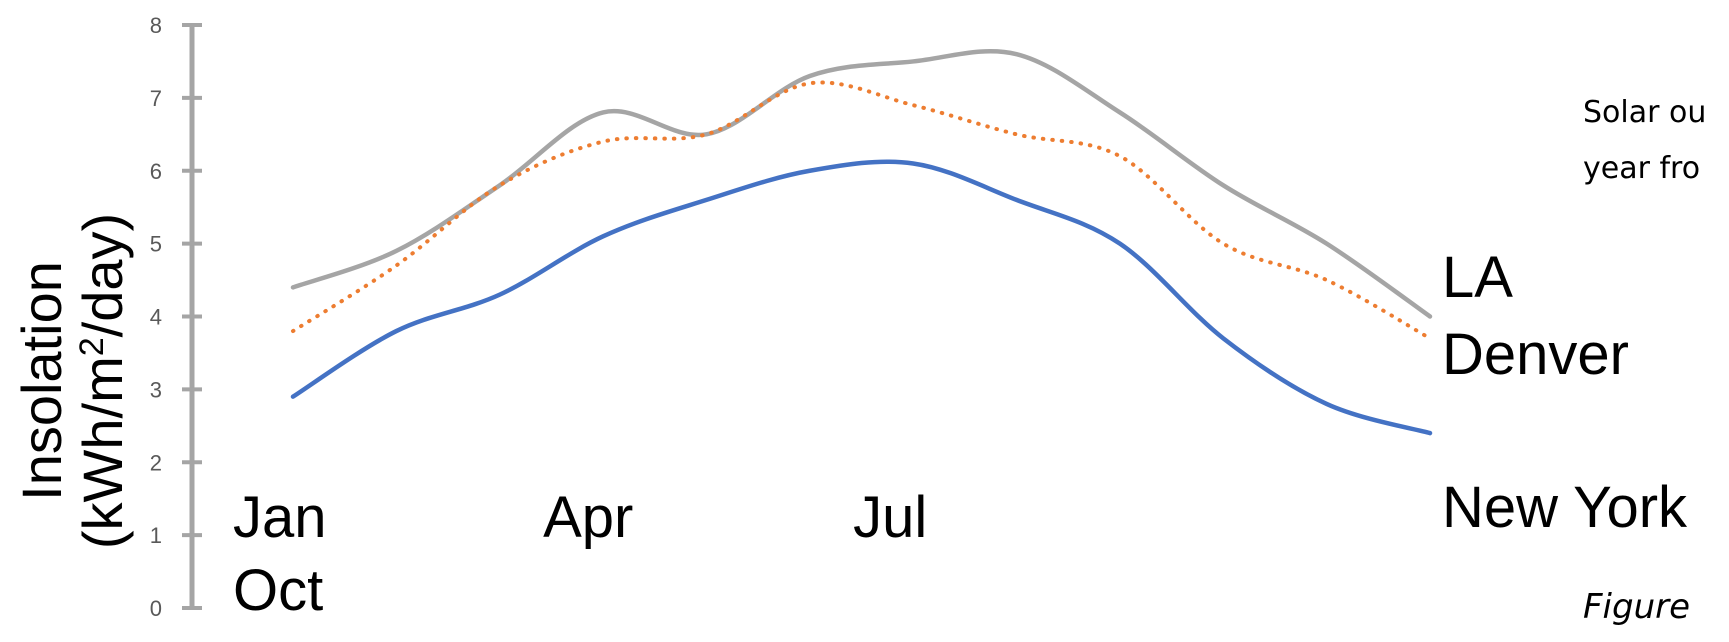  What do you see at coordinates (1535, 354) in the screenshot?
I see `series-label-denver: Denver` at bounding box center [1535, 354].